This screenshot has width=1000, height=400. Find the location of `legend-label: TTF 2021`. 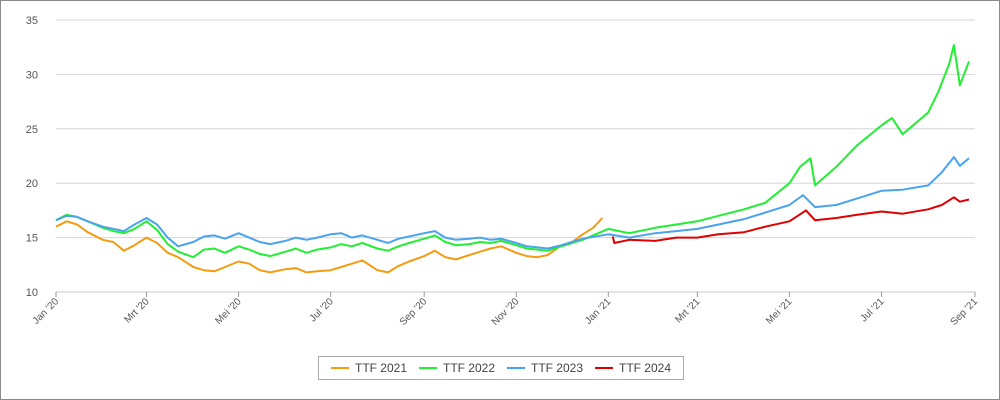

legend-label: TTF 2021 is located at coordinates (381, 368).